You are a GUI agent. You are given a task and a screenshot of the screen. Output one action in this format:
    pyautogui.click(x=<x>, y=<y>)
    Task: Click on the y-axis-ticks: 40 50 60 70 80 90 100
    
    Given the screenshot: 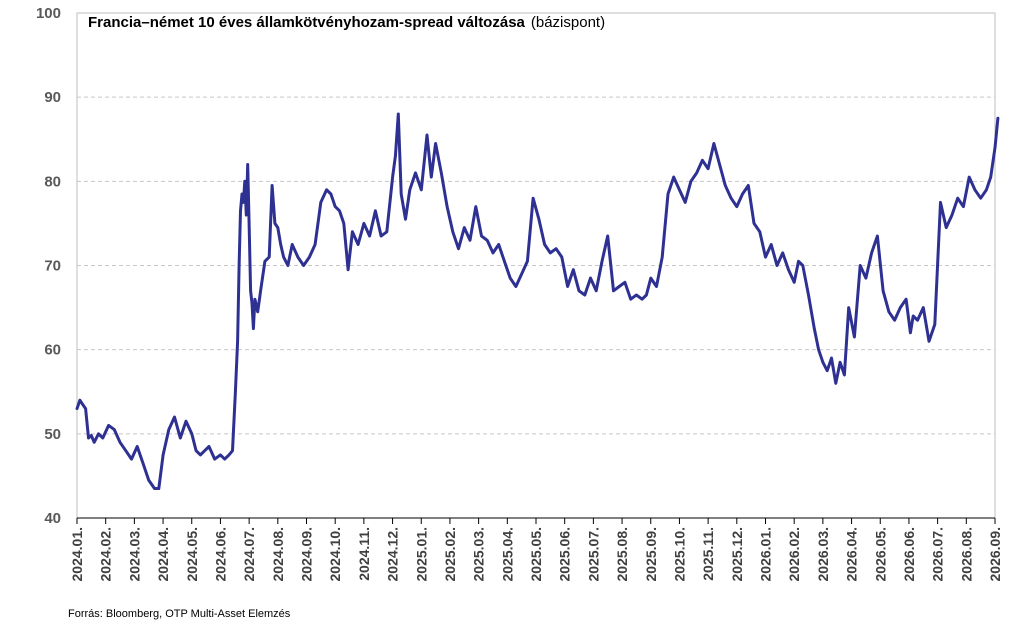 What is the action you would take?
    pyautogui.click(x=48, y=266)
    